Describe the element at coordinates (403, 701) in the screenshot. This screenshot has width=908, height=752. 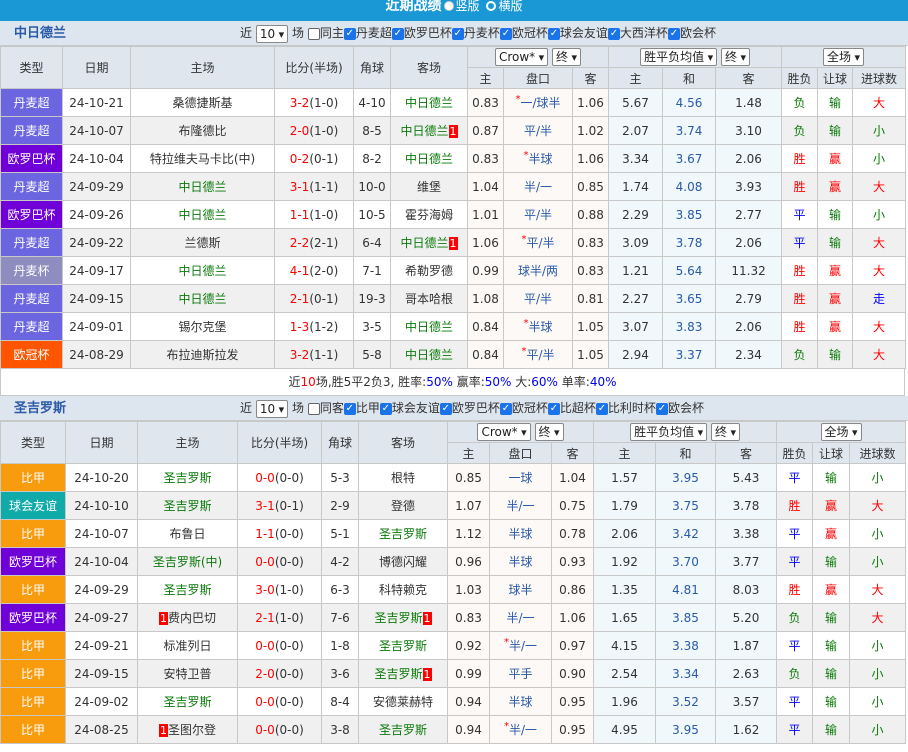
I see `away-team: 安德莱赫特` at that location.